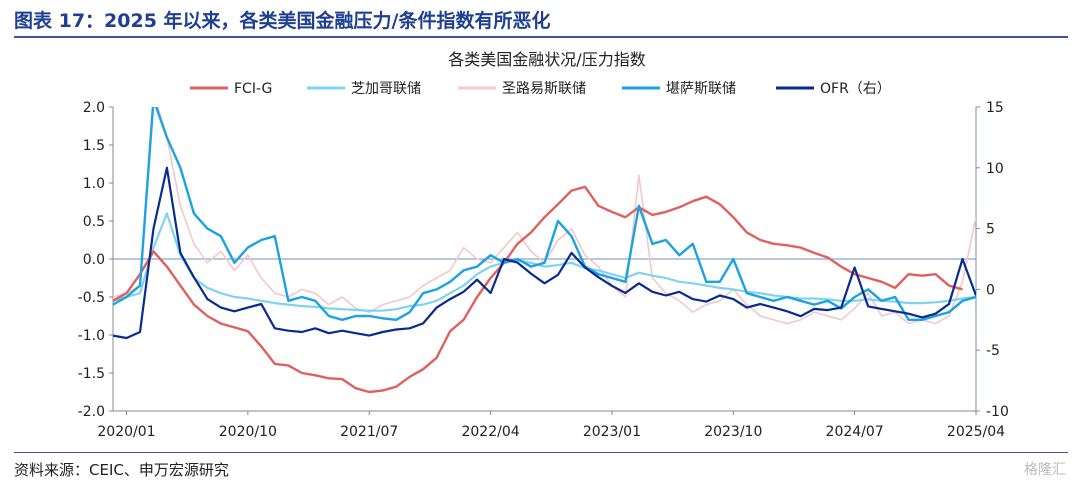 This screenshot has width=1080, height=488. Describe the element at coordinates (94, 146) in the screenshot. I see `y-left-tick-label: 1.5` at that location.